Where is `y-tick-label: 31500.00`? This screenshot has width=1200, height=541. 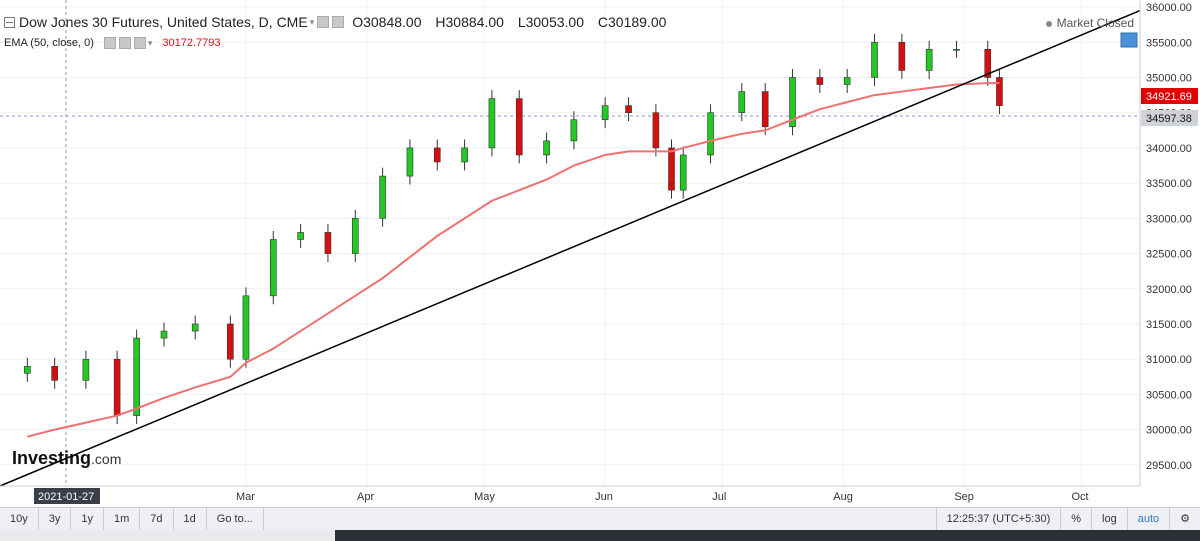
y-tick-label: 31500.00 is located at coordinates (1169, 325).